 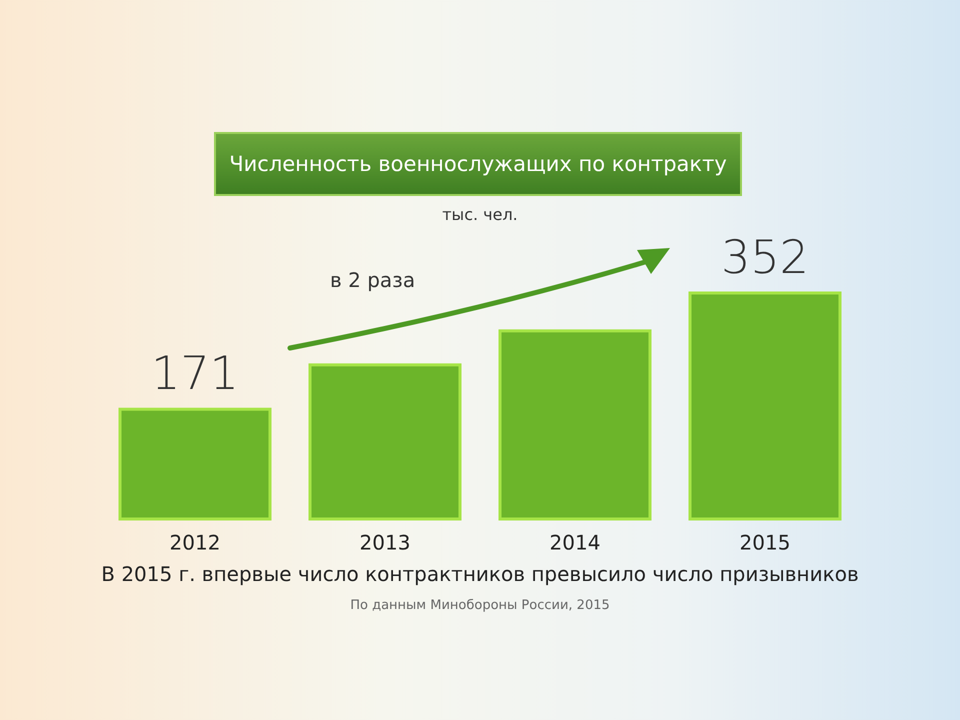 I want to click on x-tick-label: 2015, so click(x=765, y=542).